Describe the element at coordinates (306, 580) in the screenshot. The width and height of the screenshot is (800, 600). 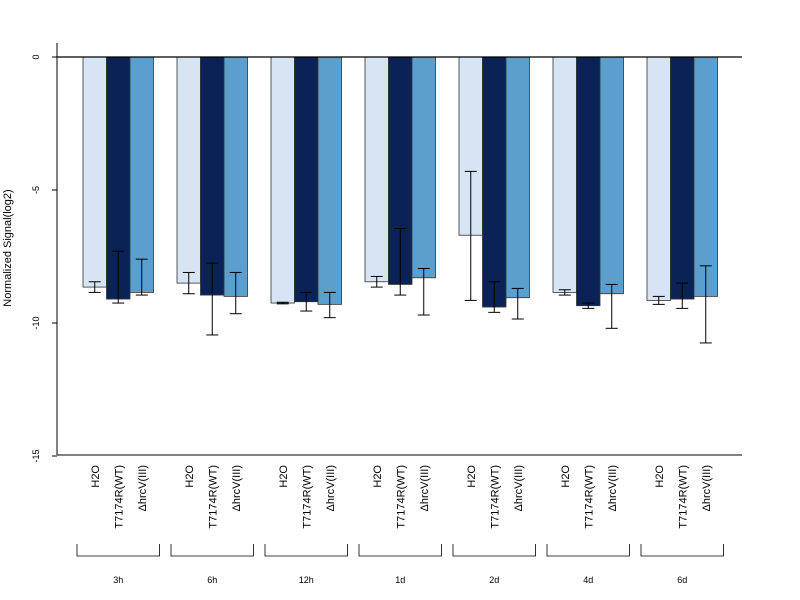
I see `x-group-label: 12h` at that location.